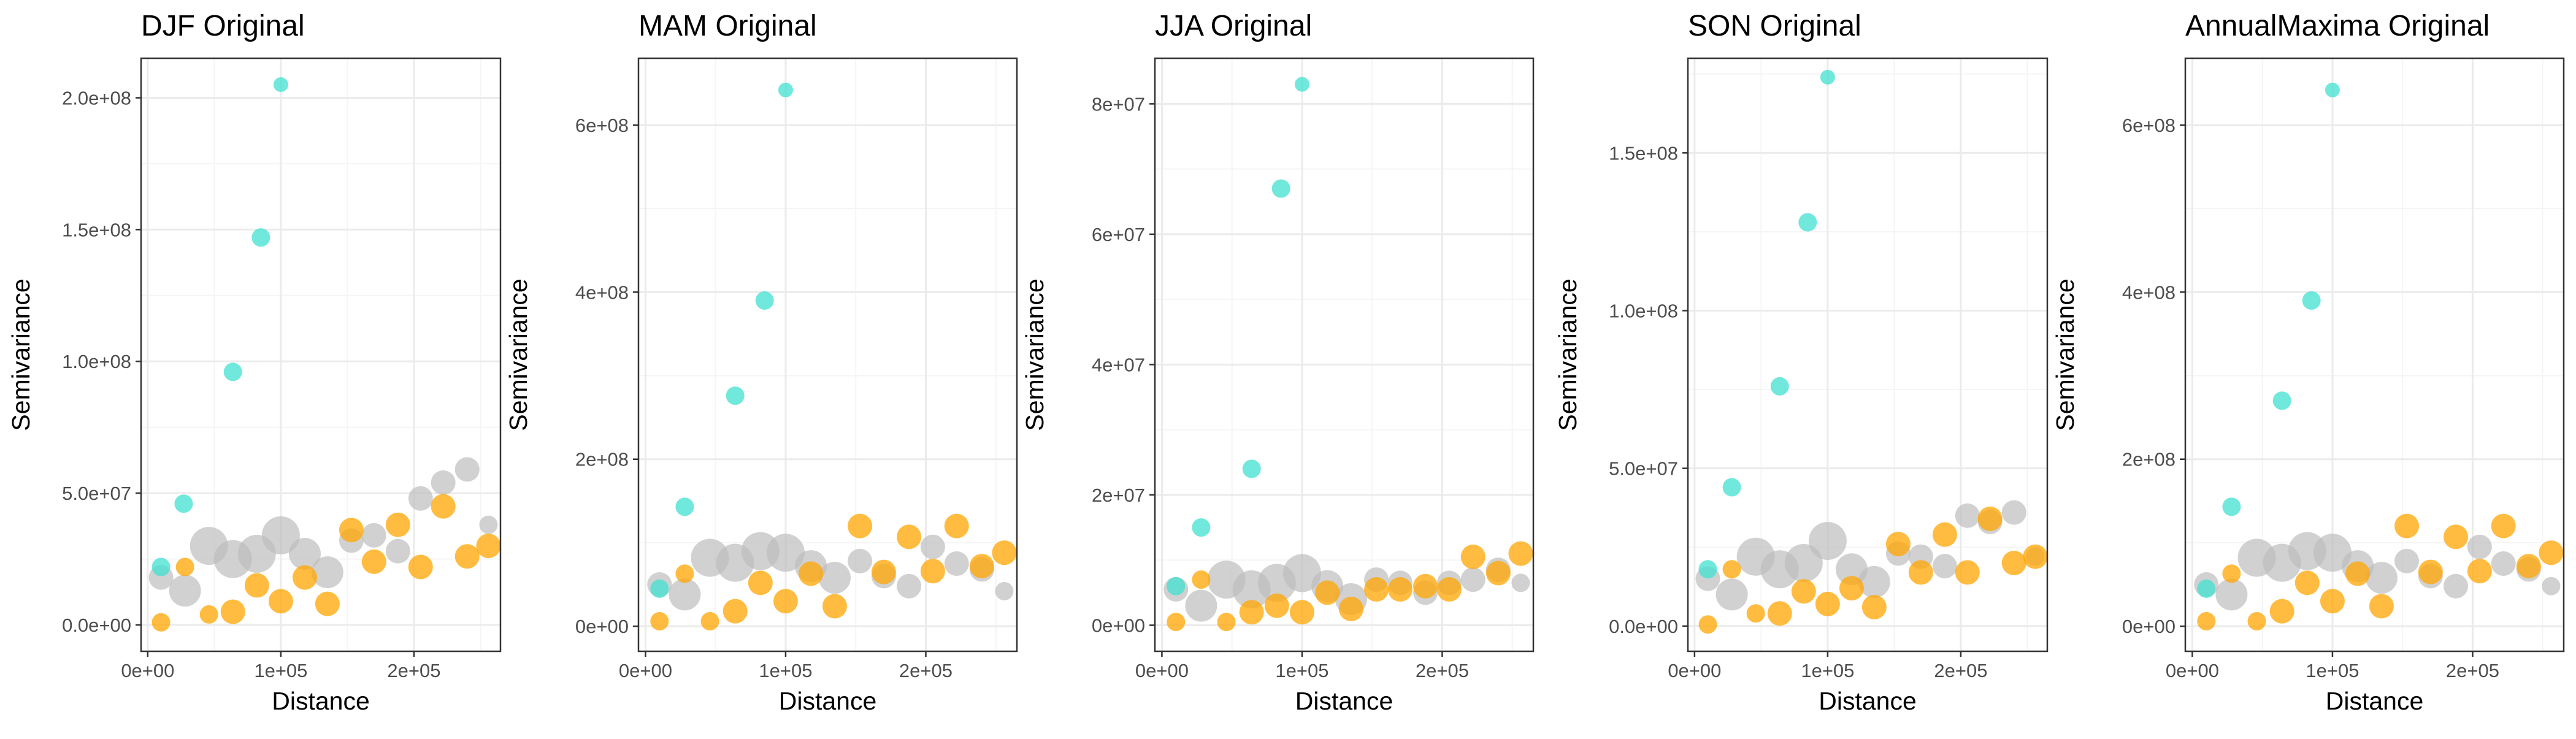 The width and height of the screenshot is (2576, 739). I want to click on panel-title: DJF Original, so click(223, 26).